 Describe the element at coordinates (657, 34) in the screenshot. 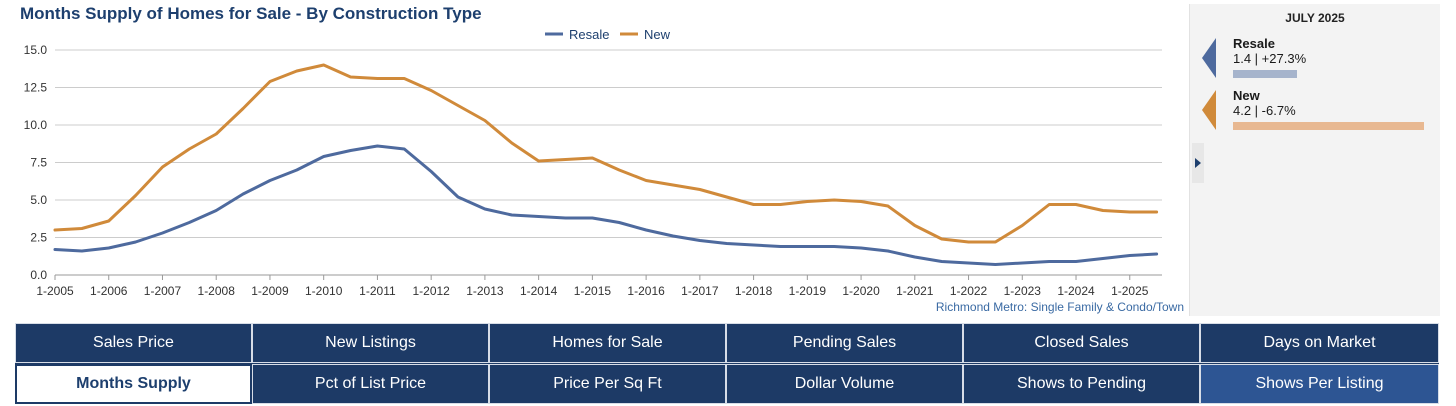

I see `legend-label-new: New` at that location.